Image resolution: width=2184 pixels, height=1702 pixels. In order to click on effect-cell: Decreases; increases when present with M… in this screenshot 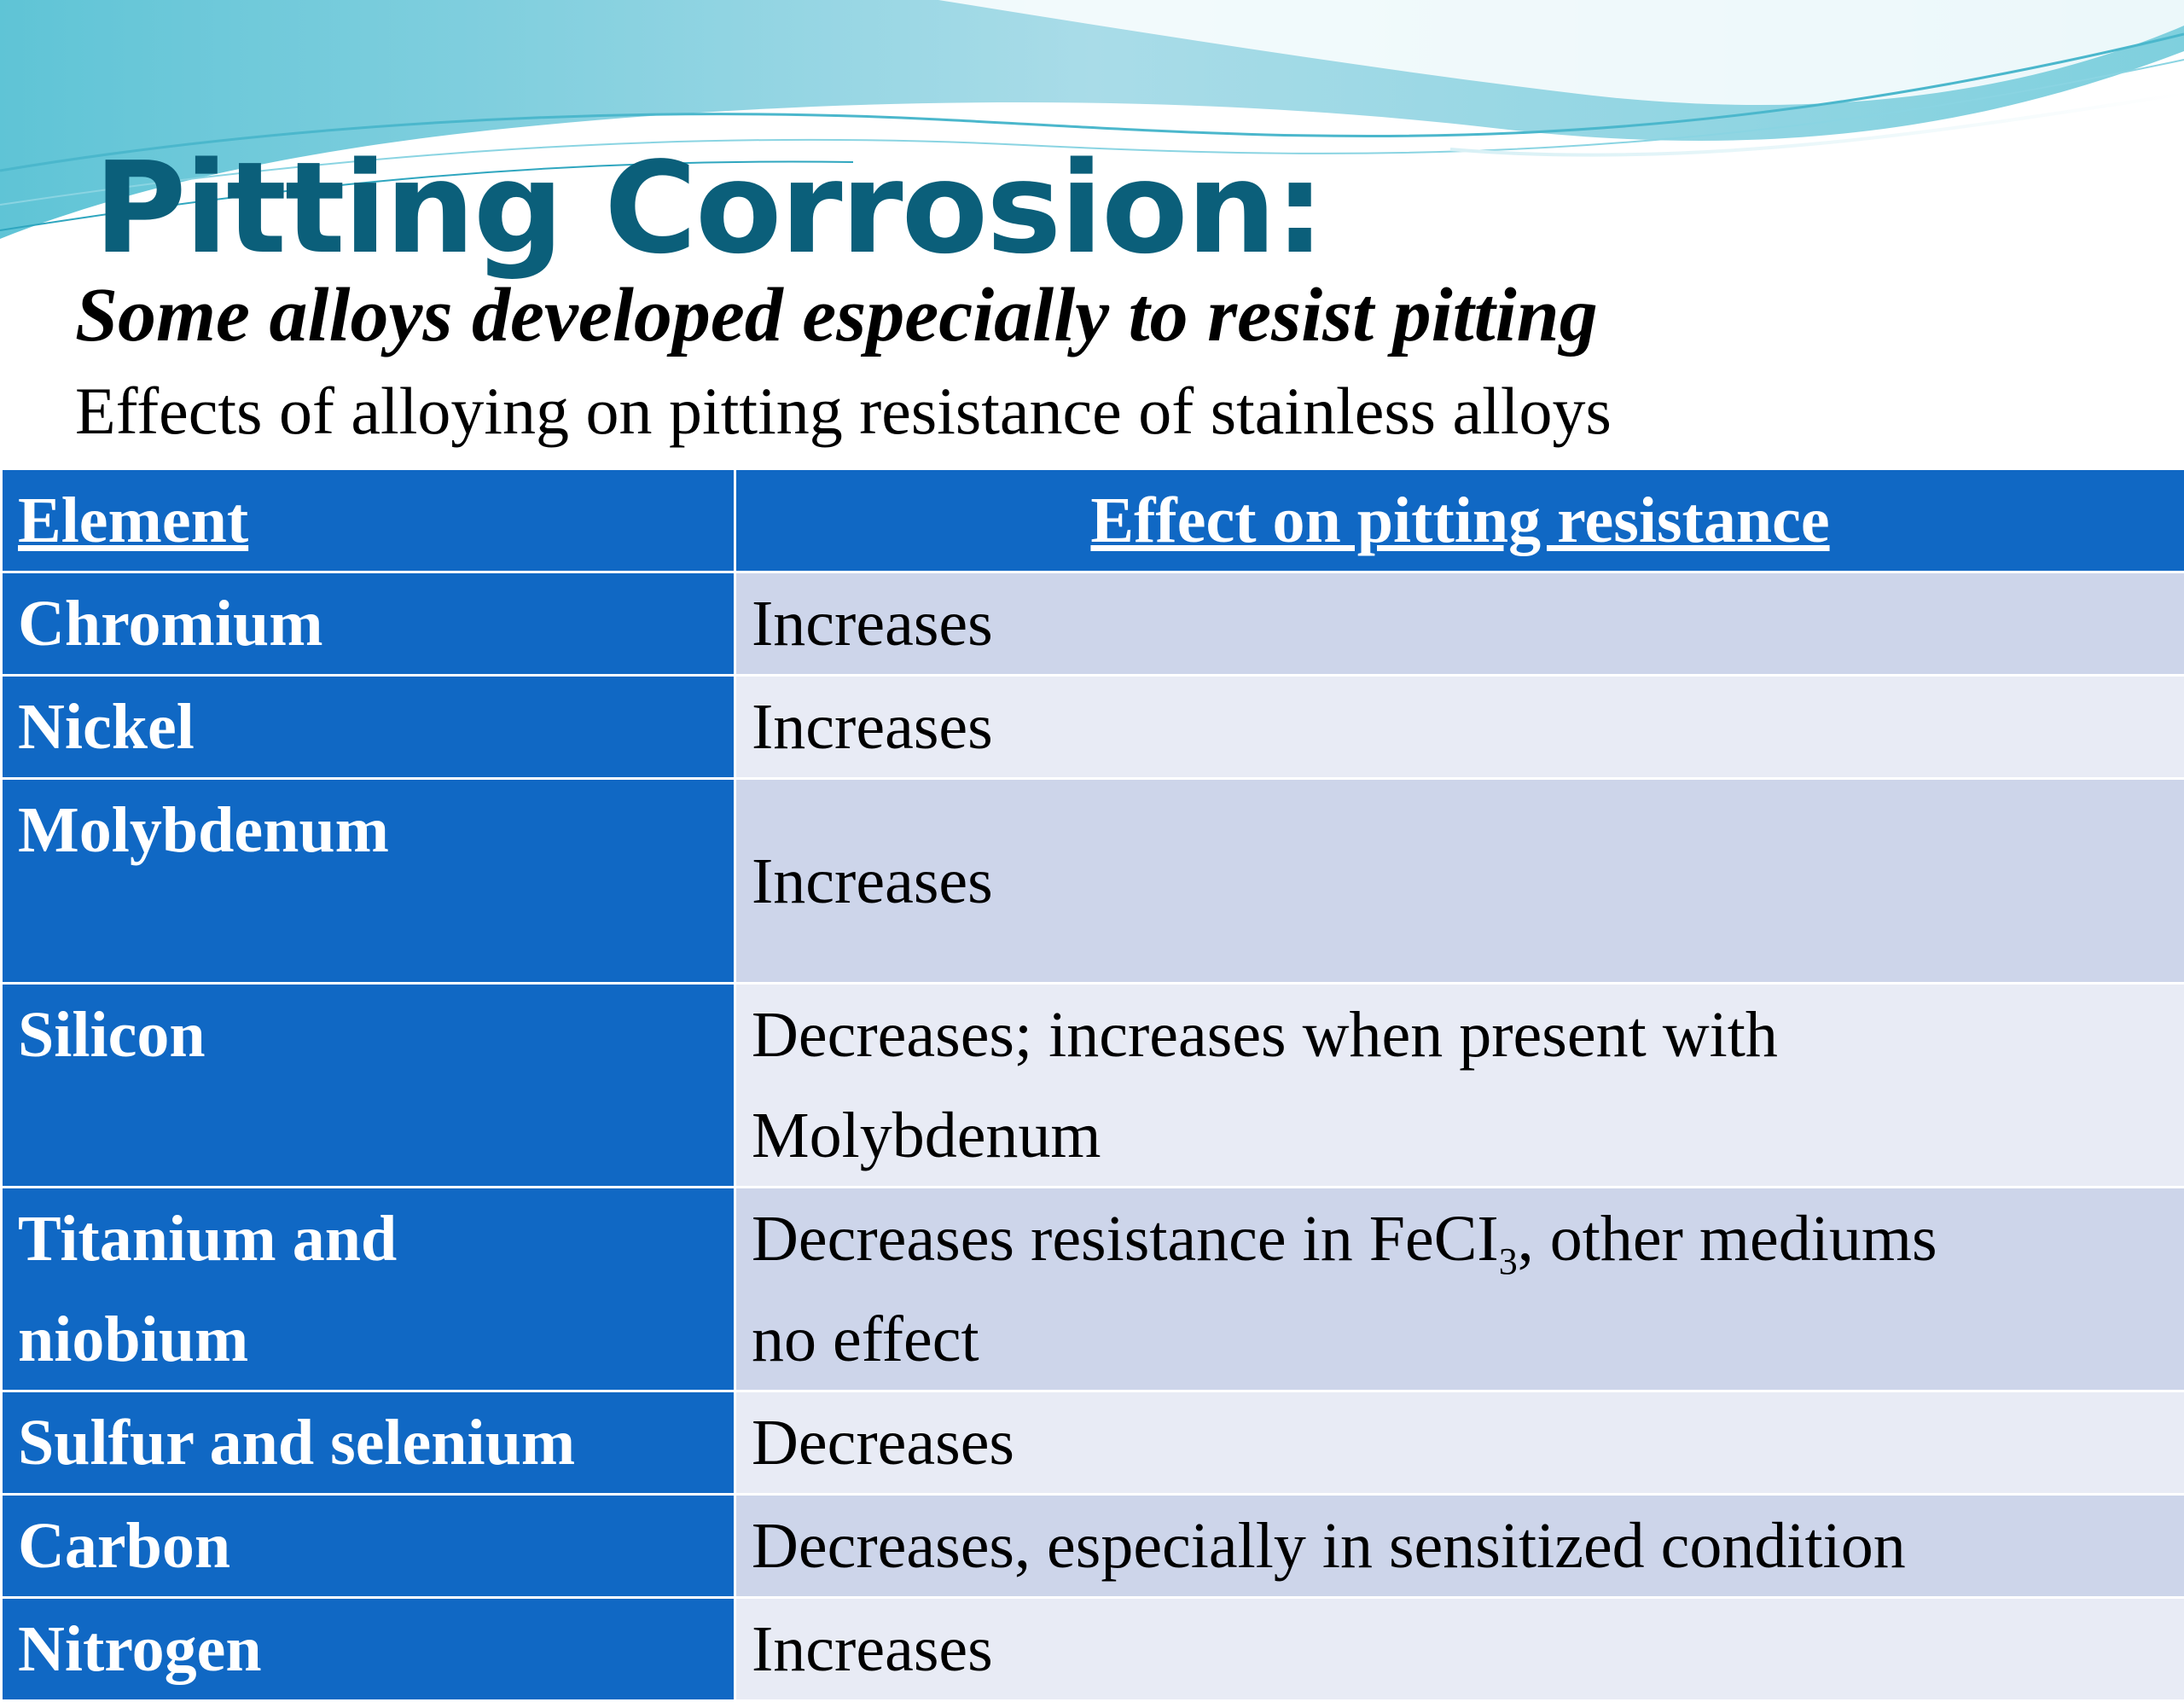, I will do `click(1460, 1086)`.